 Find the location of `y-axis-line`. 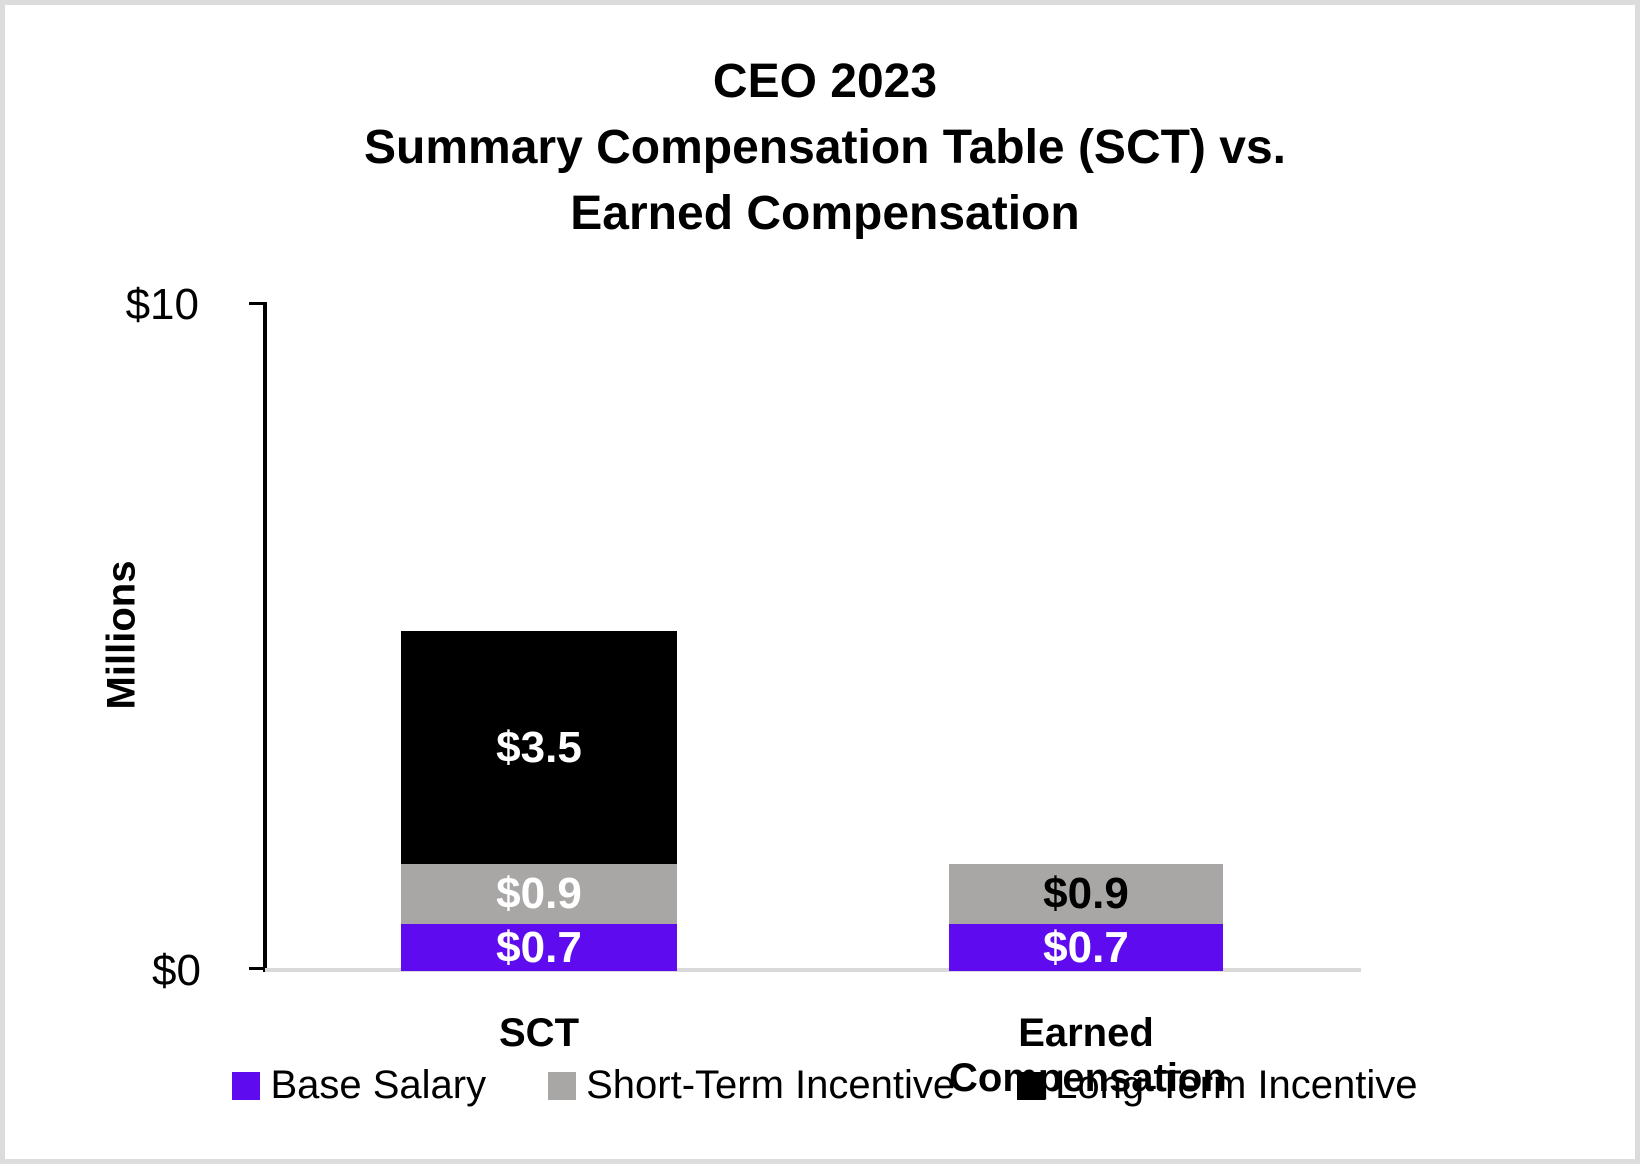

y-axis-line is located at coordinates (265, 637).